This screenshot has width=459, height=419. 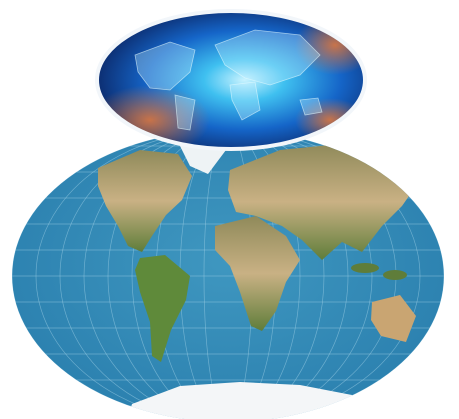 What do you see at coordinates (257, 273) in the screenshot?
I see `africa` at bounding box center [257, 273].